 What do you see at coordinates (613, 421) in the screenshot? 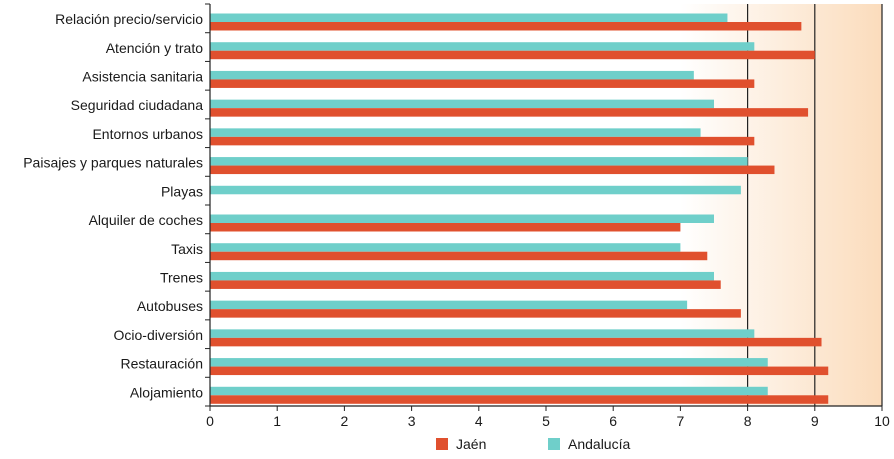
I see `x-tick-label: 6` at bounding box center [613, 421].